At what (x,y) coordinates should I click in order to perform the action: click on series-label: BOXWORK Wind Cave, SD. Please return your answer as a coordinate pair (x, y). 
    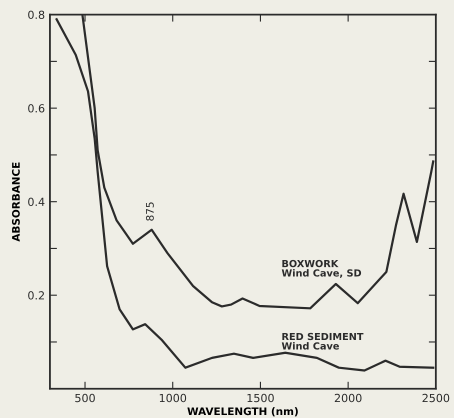
    Looking at the image, I should click on (322, 269).